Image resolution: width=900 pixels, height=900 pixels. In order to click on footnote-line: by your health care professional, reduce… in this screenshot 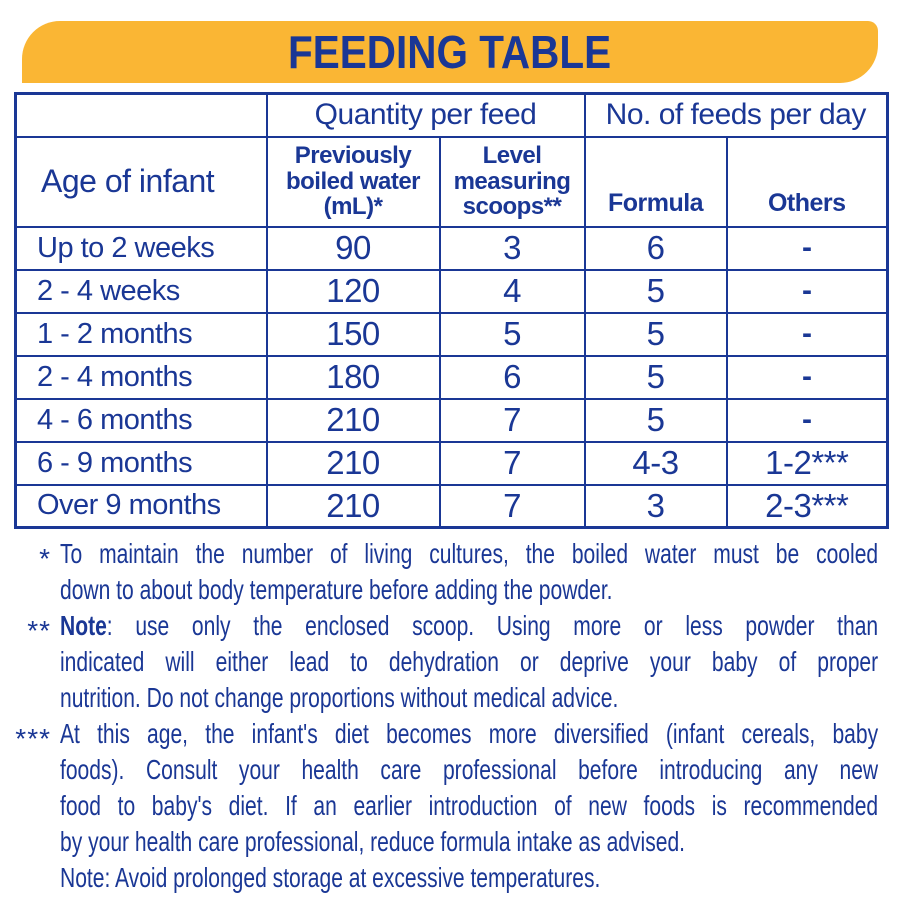, I will do `click(373, 841)`.